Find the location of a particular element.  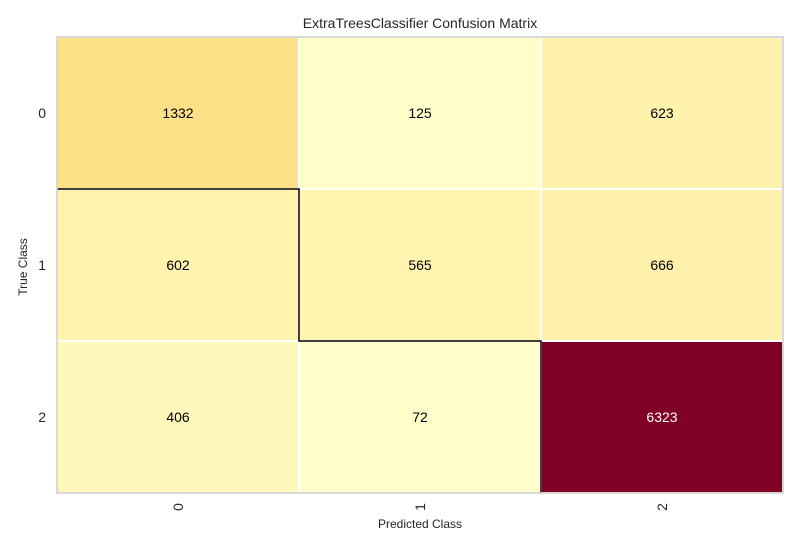

cell-value-0-0: 1332 is located at coordinates (177, 113).